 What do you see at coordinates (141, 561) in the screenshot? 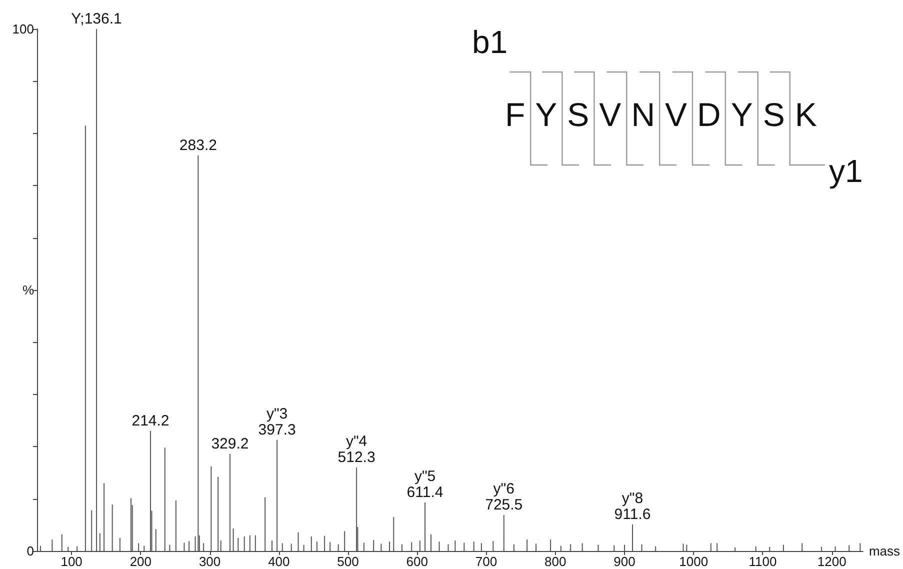
I see `x-tick-label: 200` at bounding box center [141, 561].